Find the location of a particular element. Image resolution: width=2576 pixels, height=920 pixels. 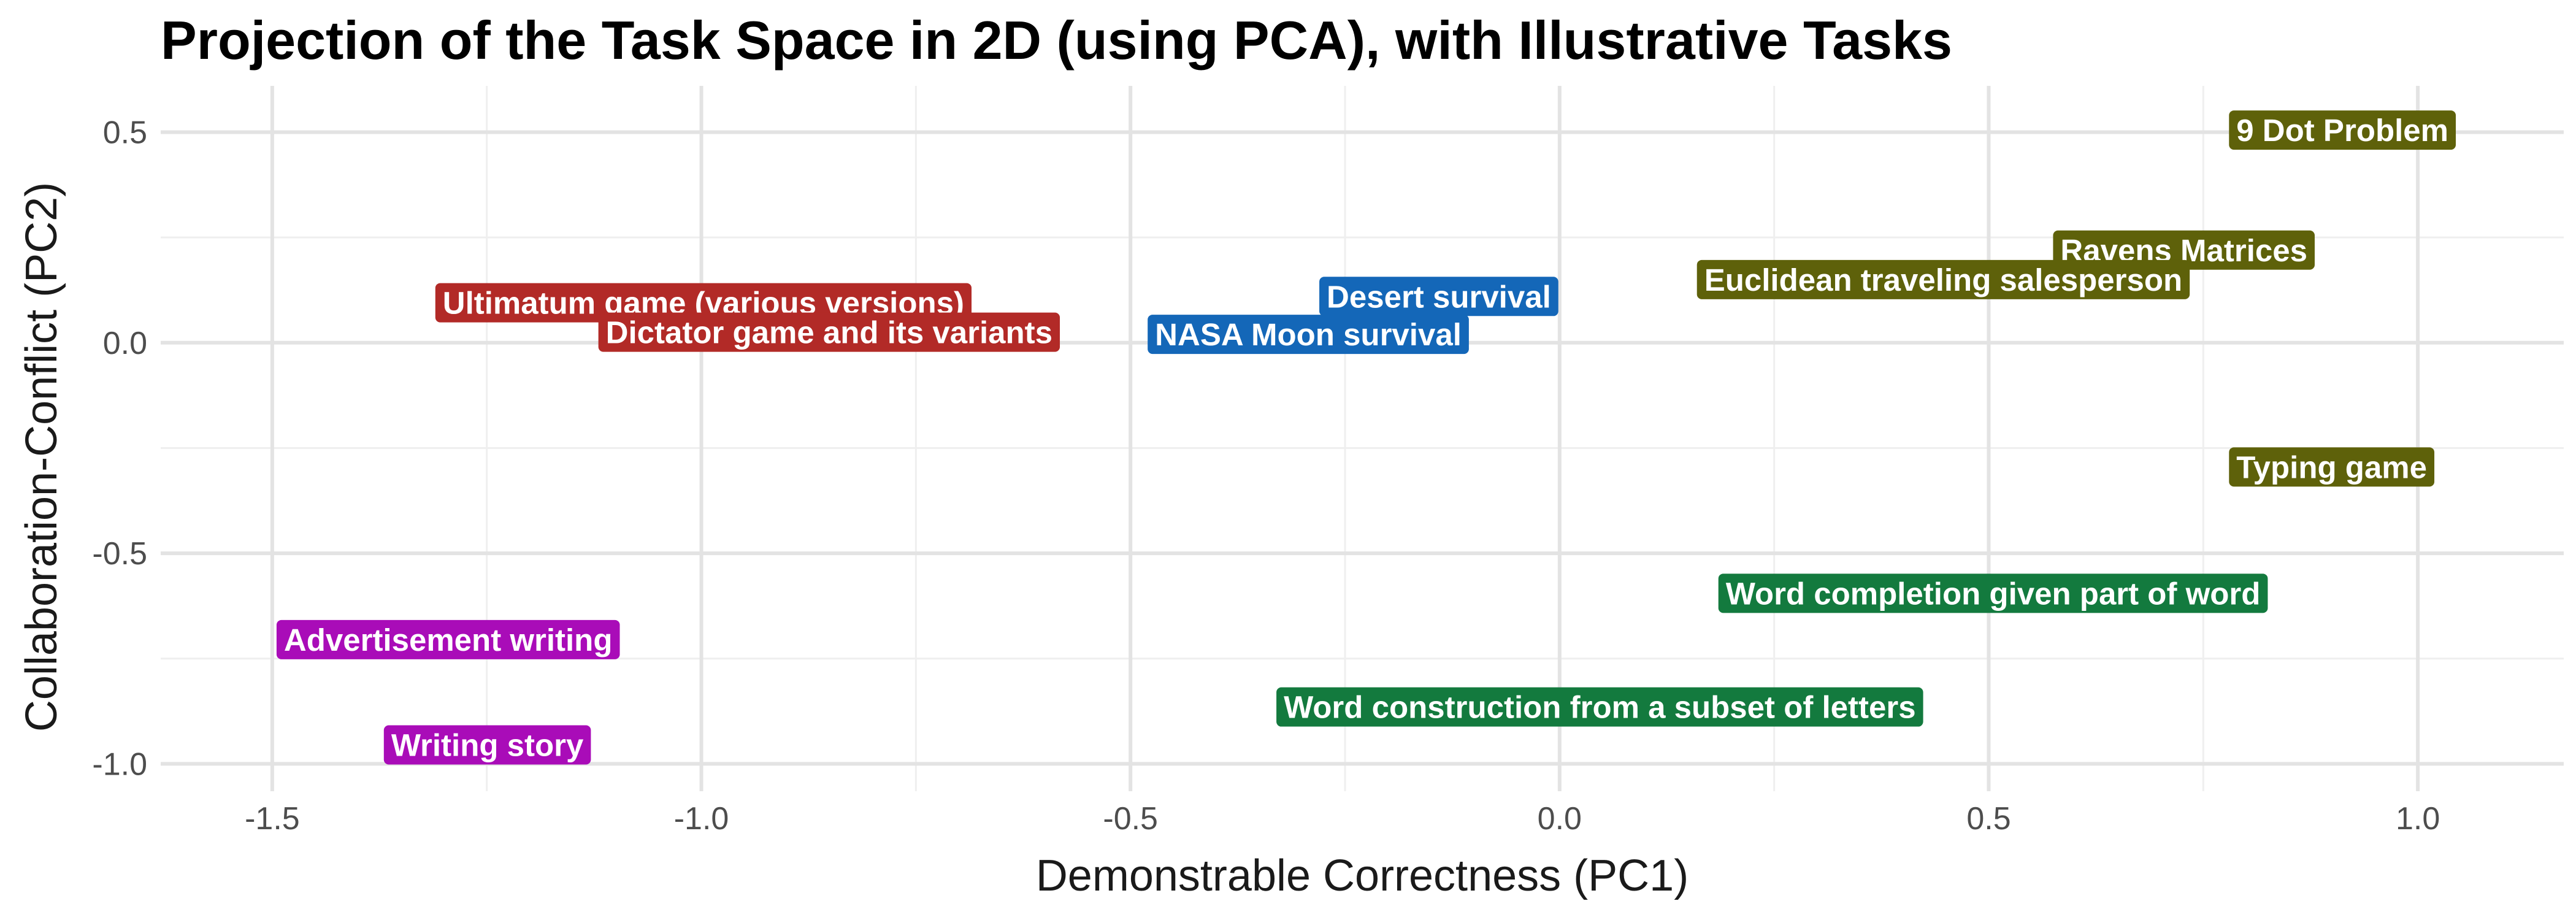

y-tick-label: 0.0 is located at coordinates (125, 343).